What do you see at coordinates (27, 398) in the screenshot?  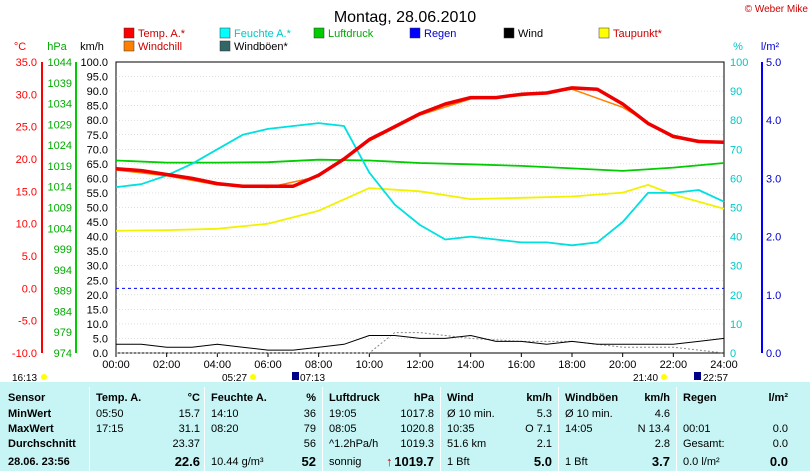 I see `sensor-head: Sensor` at bounding box center [27, 398].